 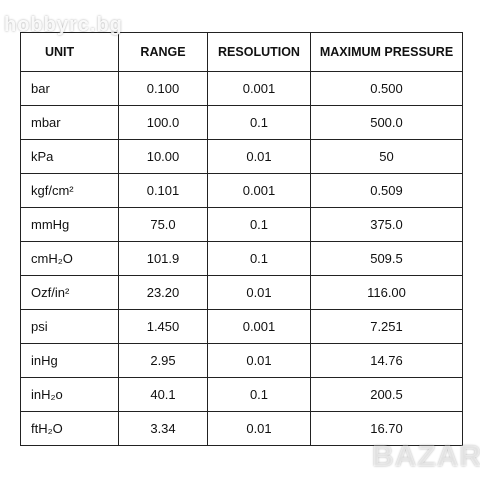 I want to click on table-row: inHg 2.95 0.01 14.76, so click(x=241, y=360).